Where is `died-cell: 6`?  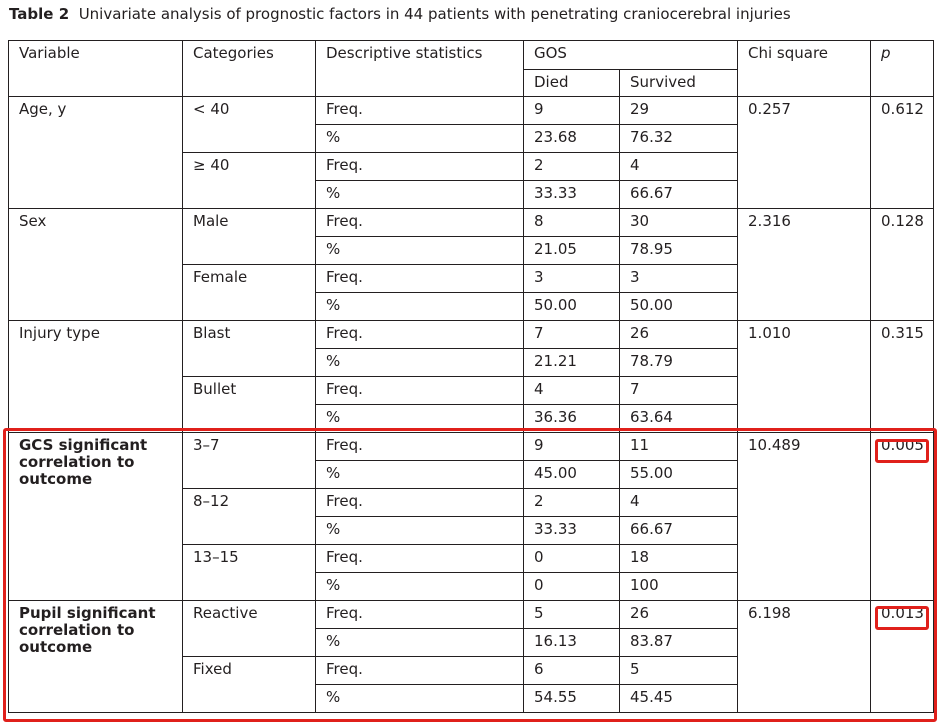 died-cell: 6 is located at coordinates (571, 670).